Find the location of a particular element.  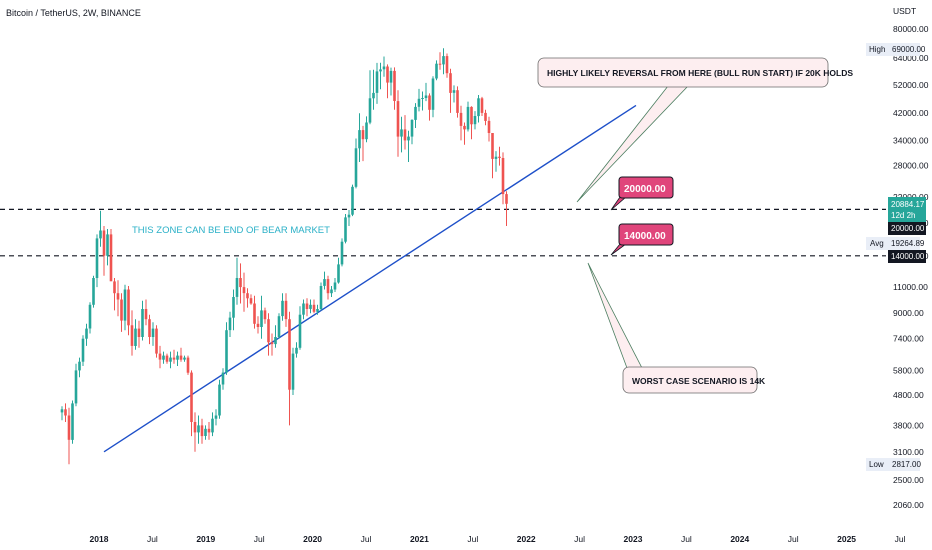

low-label: Low is located at coordinates (876, 464).